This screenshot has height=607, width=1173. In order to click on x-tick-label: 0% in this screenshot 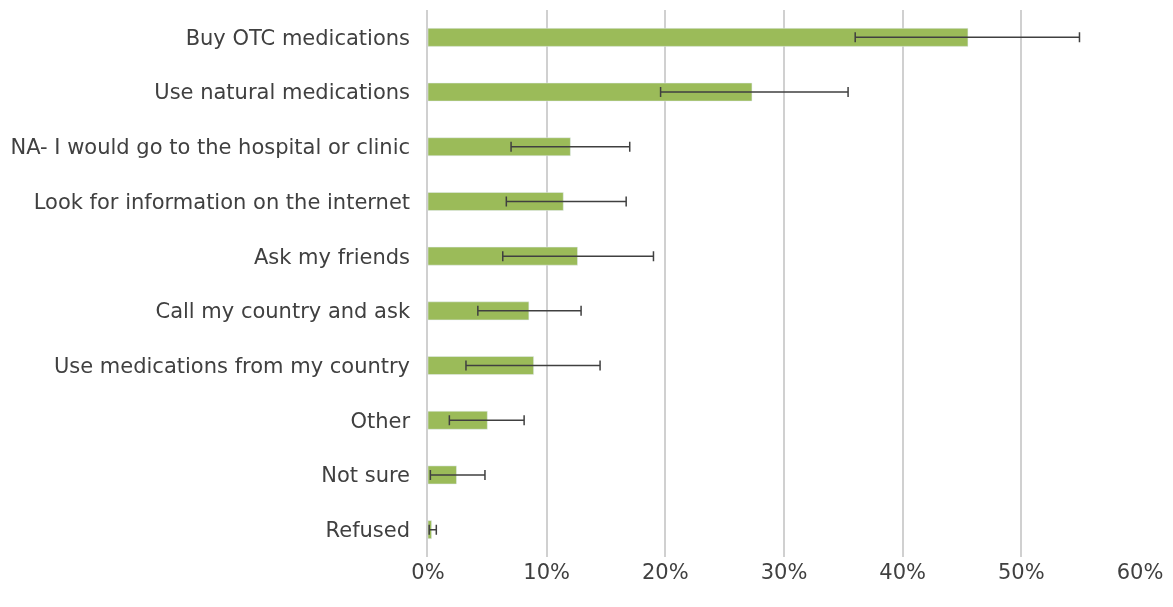, I will do `click(428, 572)`.